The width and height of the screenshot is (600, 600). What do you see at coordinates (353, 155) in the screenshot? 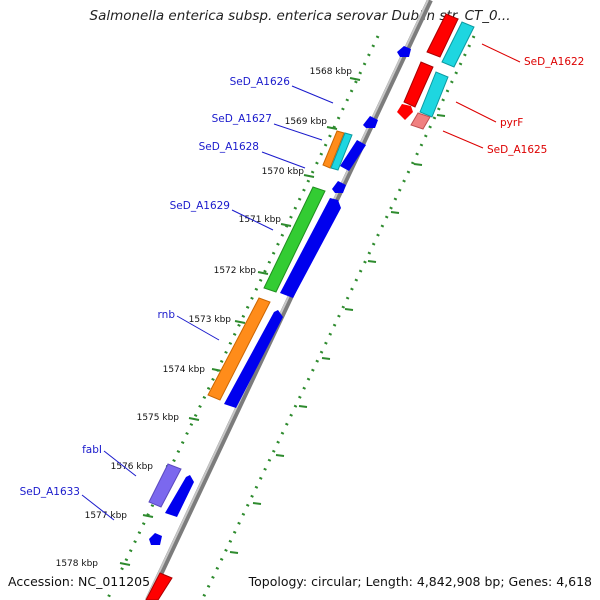
I see `cds-arrow-sed-a1628` at bounding box center [353, 155].